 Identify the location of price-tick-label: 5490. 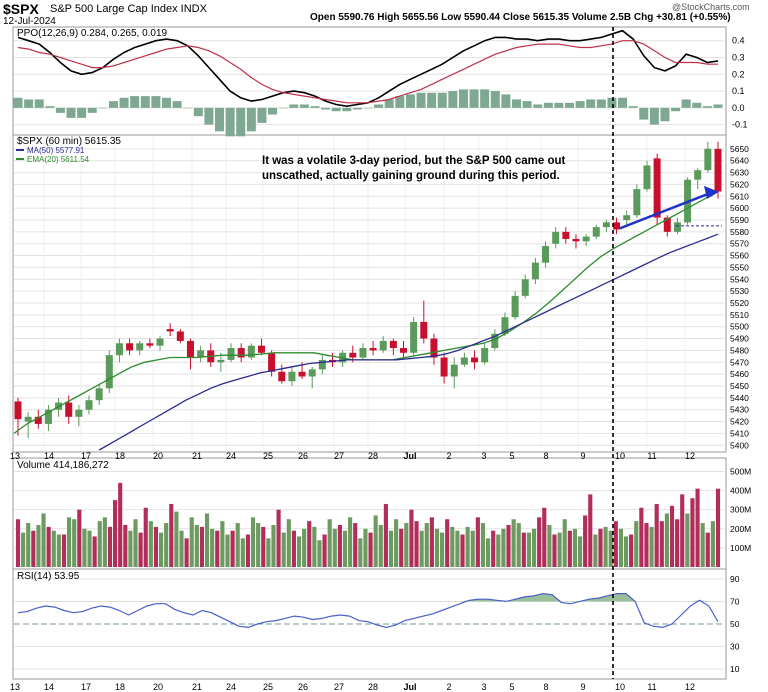
(739, 339).